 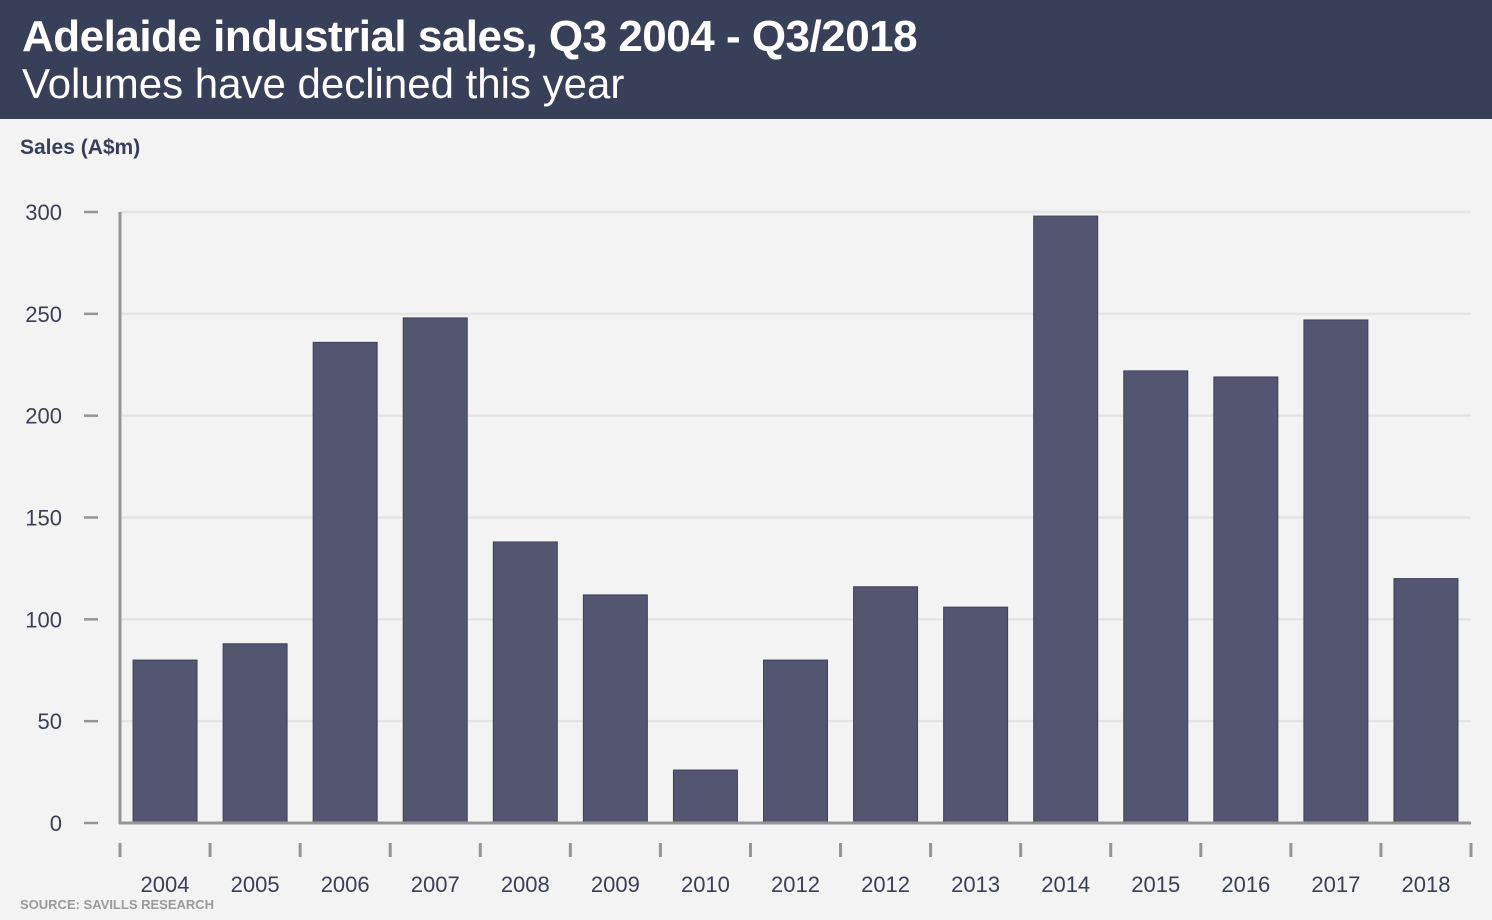 What do you see at coordinates (50, 721) in the screenshot?
I see `y-tick-label: 50` at bounding box center [50, 721].